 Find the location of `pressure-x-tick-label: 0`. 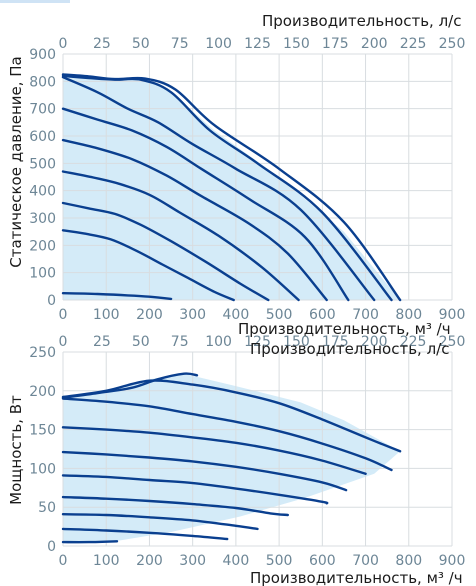

pressure-x-tick-label: 0 is located at coordinates (63, 315).